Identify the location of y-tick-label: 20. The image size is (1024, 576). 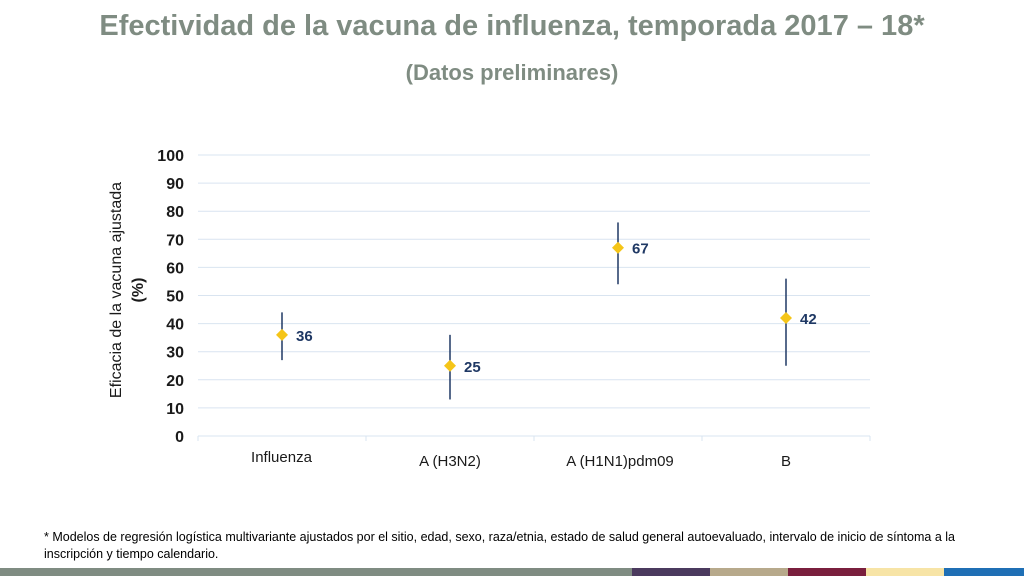
(175, 381).